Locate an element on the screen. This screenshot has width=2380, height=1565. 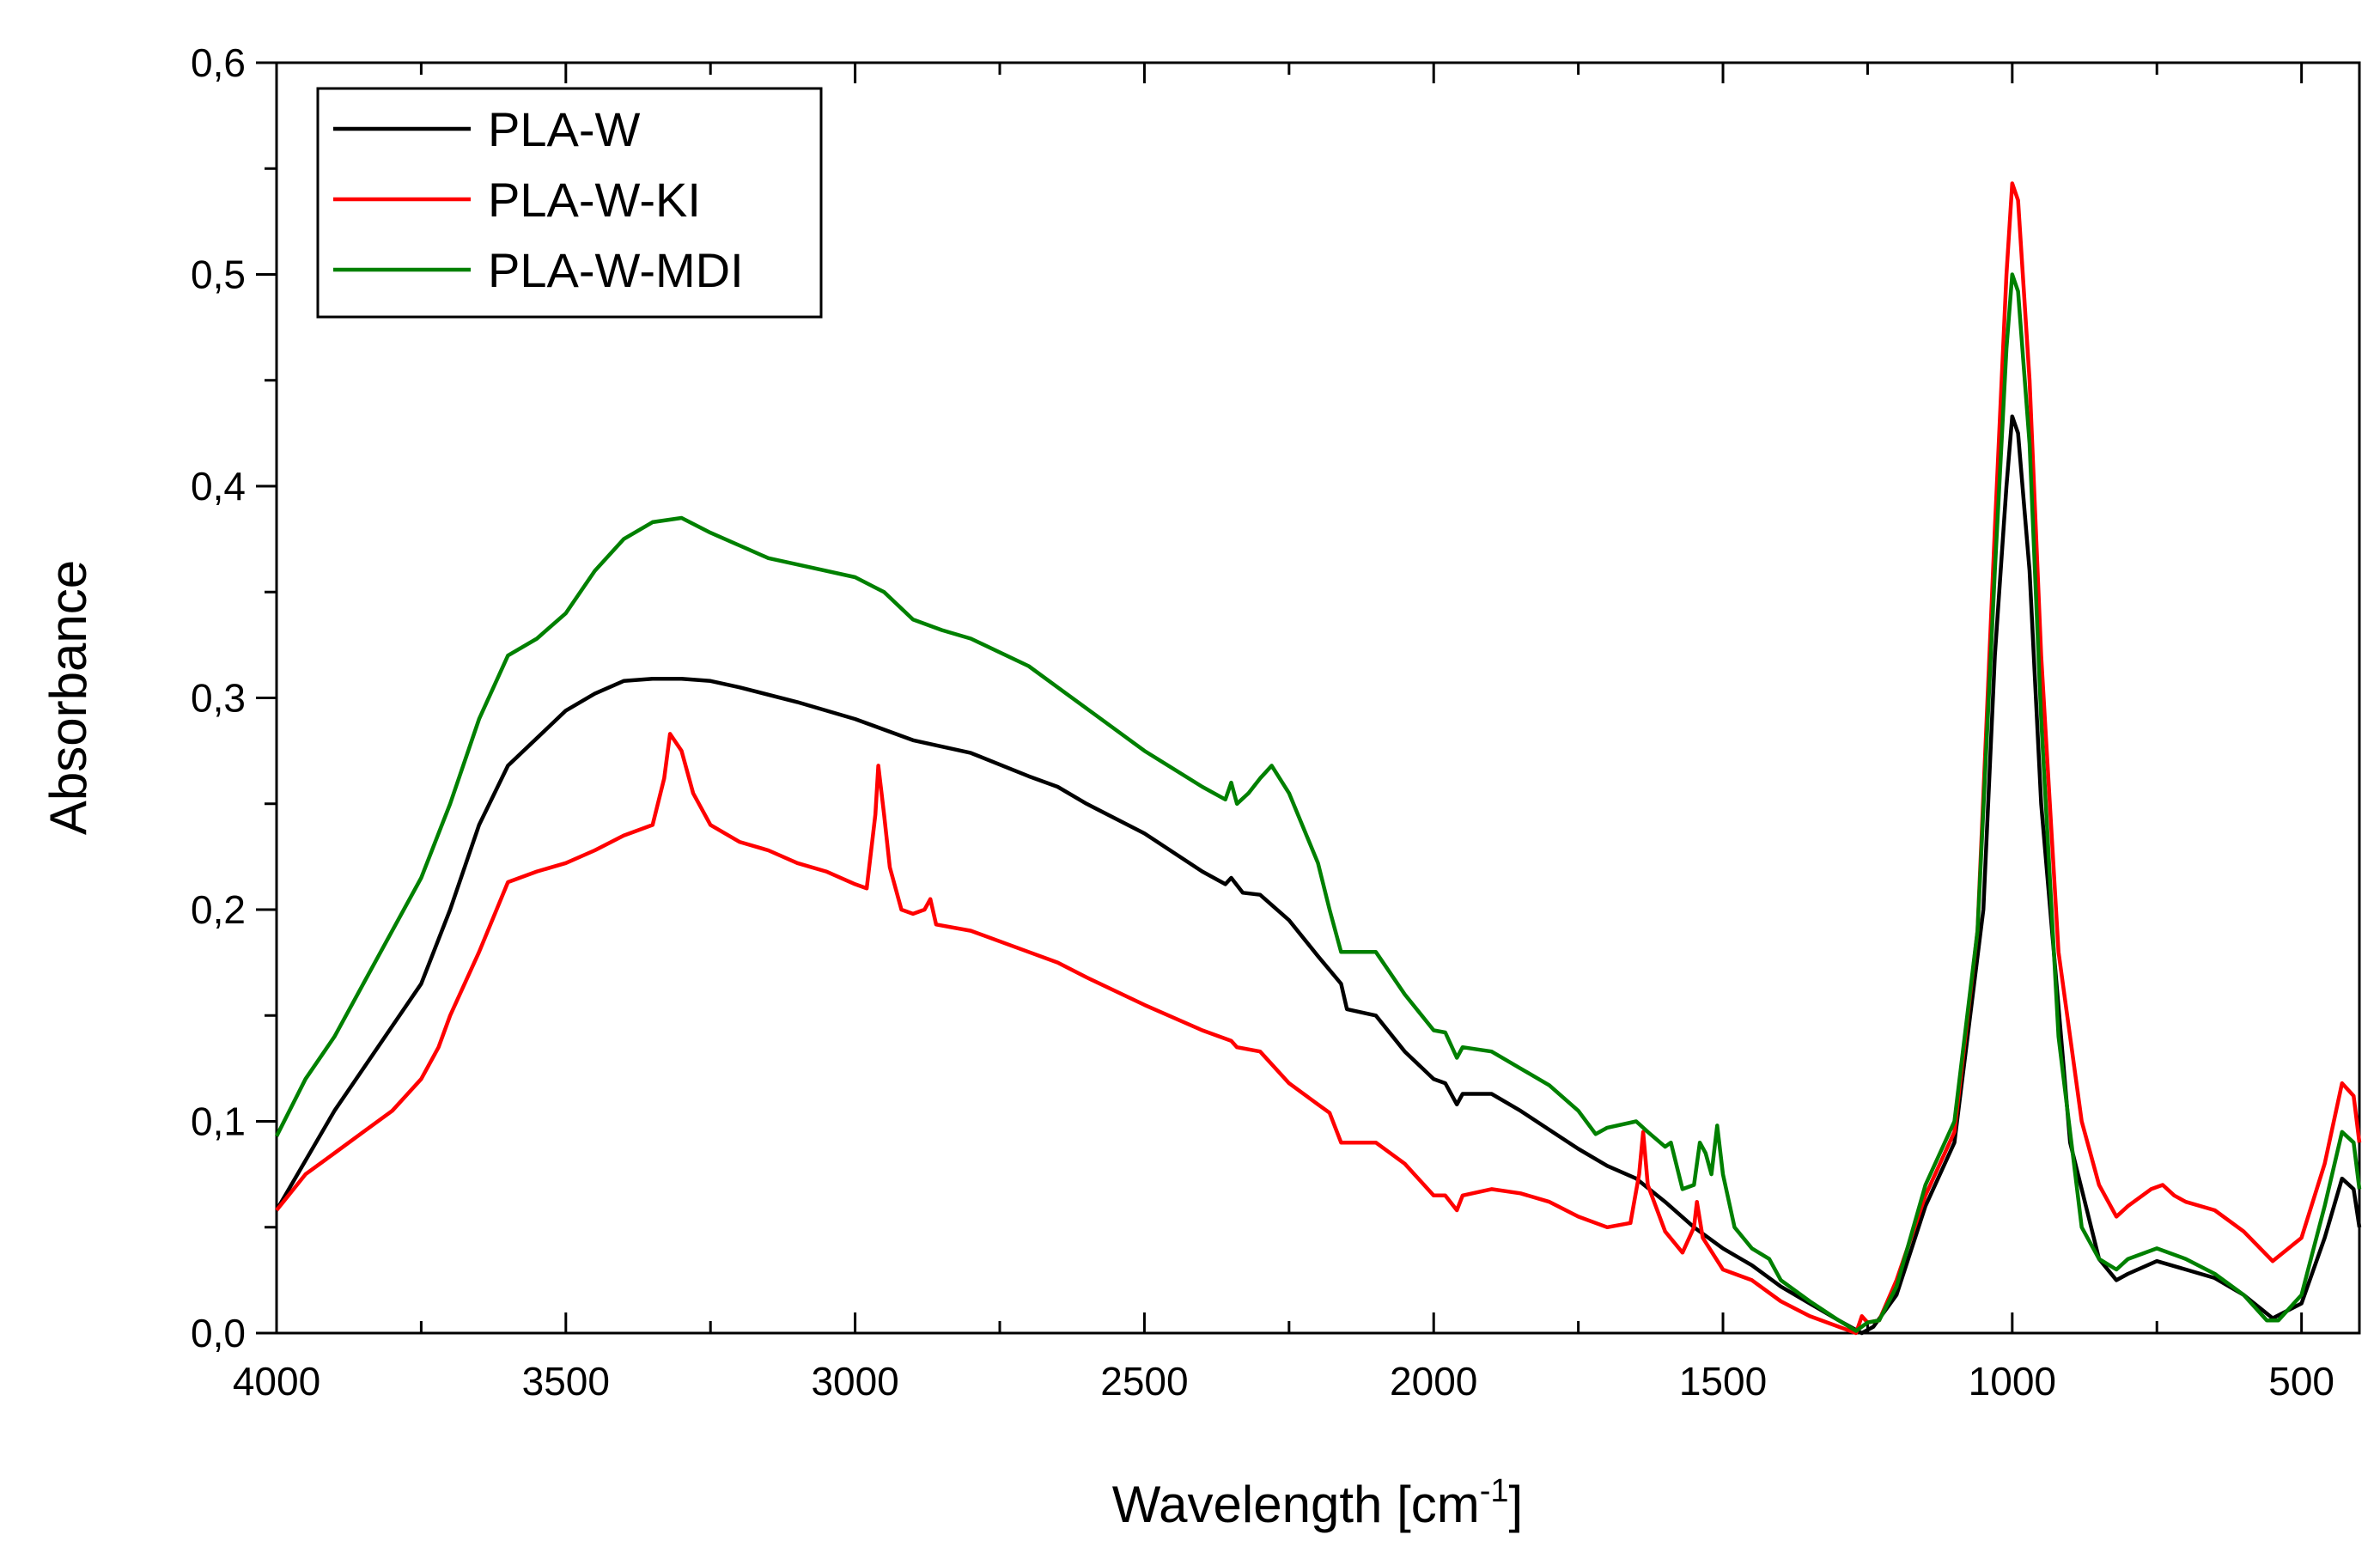
y-tick-label: 0,2 is located at coordinates (219, 909).